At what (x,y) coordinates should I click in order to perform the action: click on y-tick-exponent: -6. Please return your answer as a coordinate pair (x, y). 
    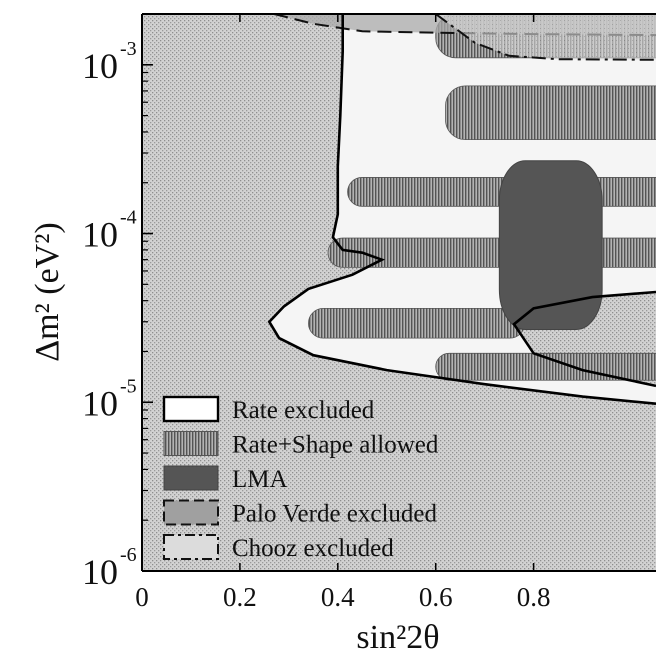
    Looking at the image, I should click on (128, 555).